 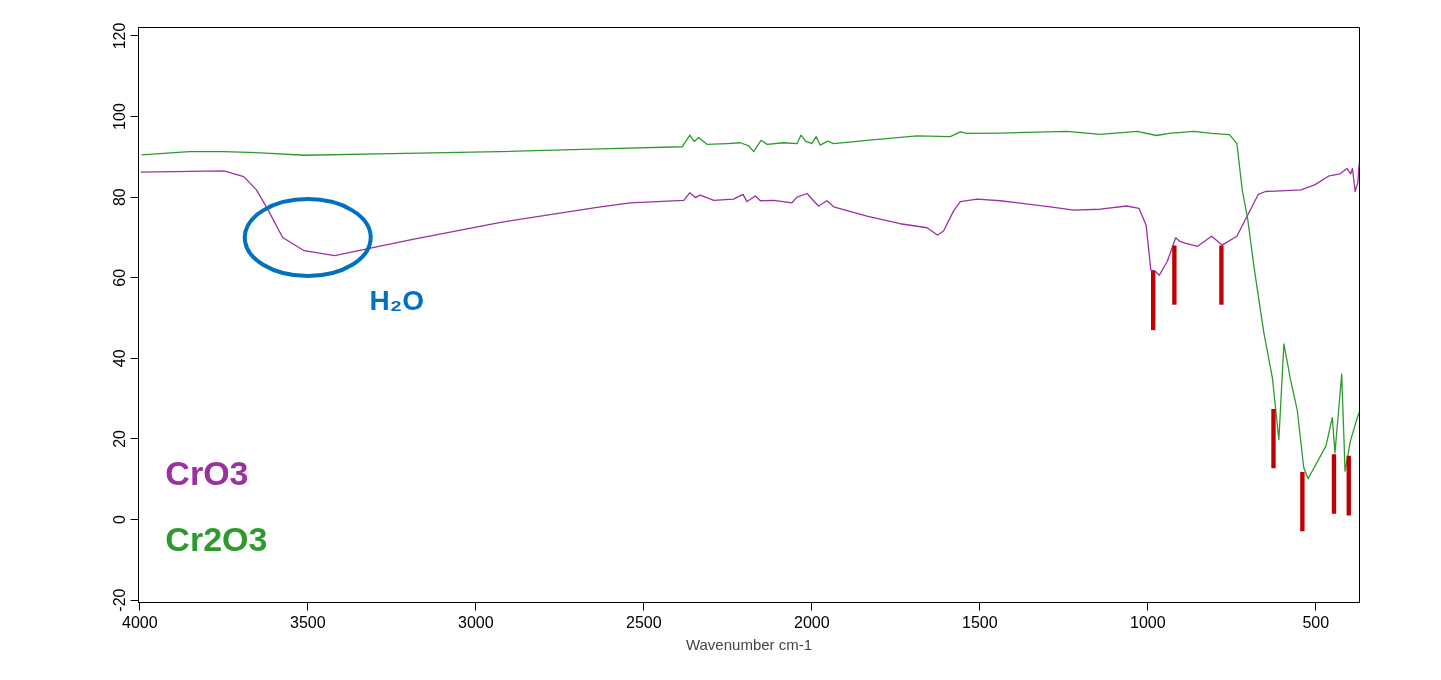 I want to click on y-tick-label: 80, so click(x=120, y=197).